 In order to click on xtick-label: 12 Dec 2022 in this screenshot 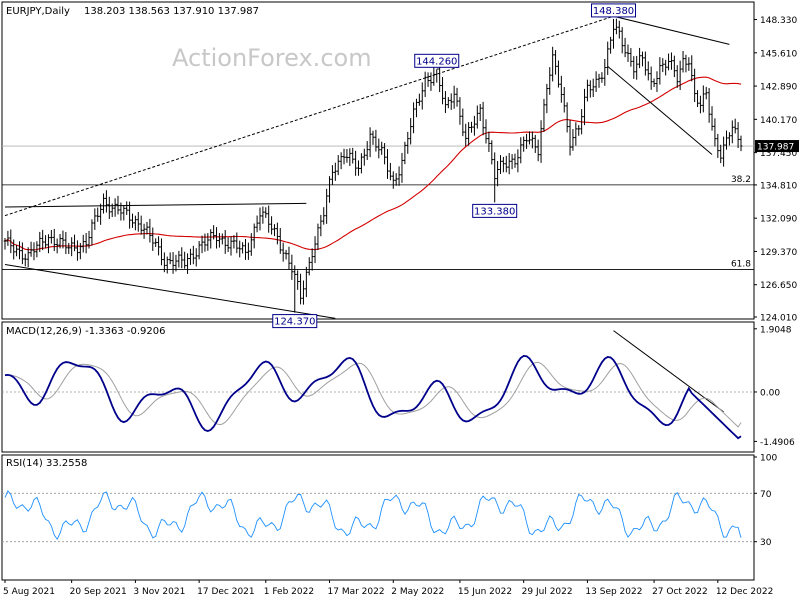, I will do `click(745, 592)`.